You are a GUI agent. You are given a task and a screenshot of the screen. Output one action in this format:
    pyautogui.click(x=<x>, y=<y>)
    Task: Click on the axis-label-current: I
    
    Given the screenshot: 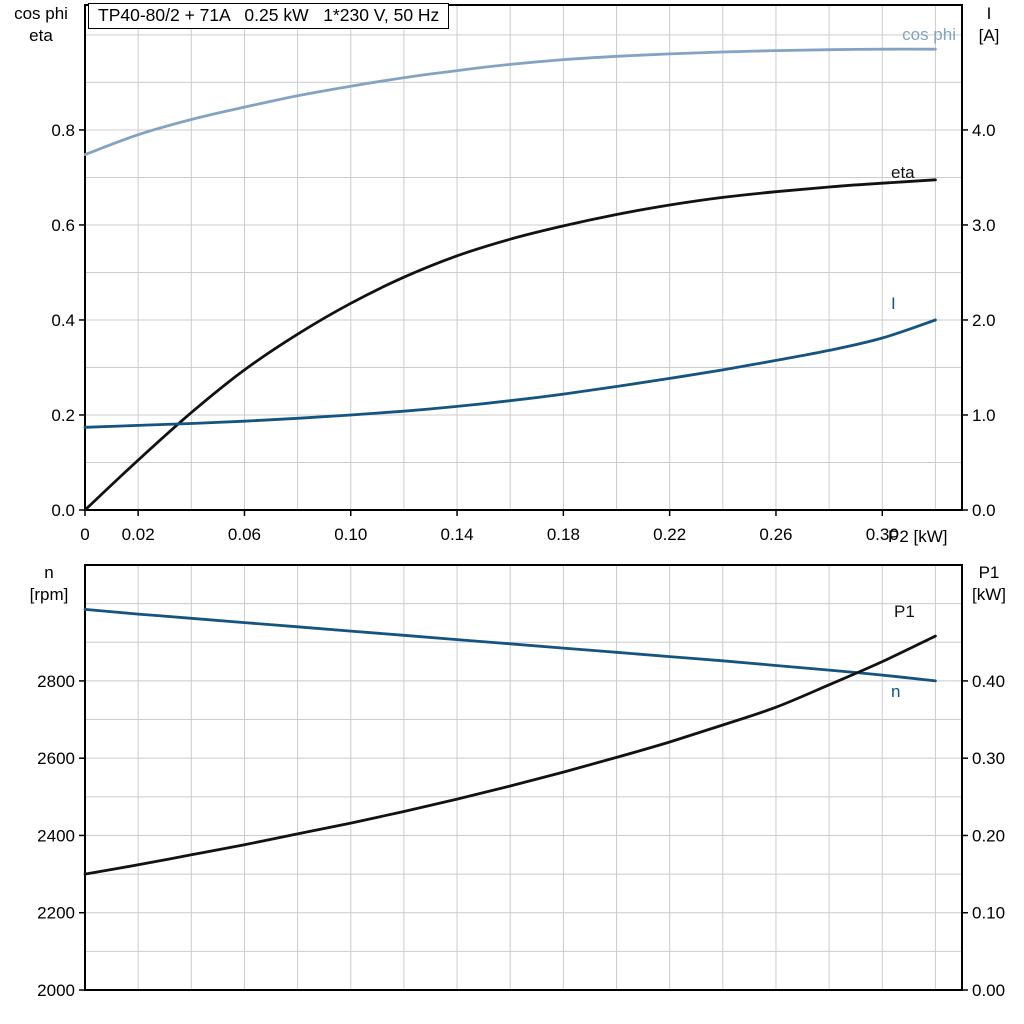 What is the action you would take?
    pyautogui.click(x=989, y=13)
    